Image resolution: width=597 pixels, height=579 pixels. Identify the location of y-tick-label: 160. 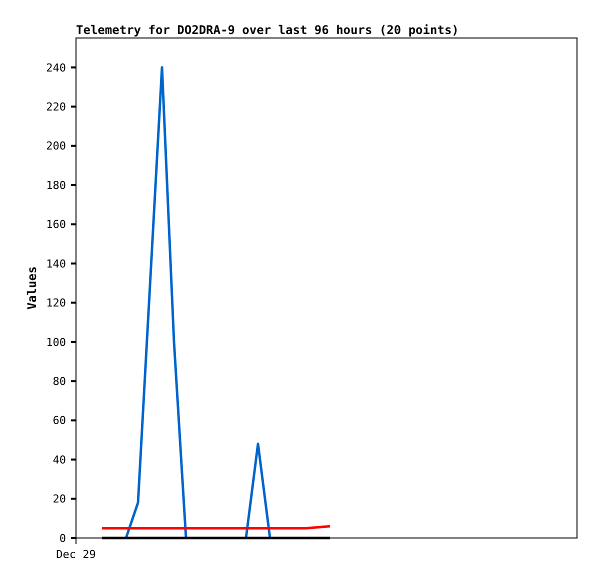
(56, 225).